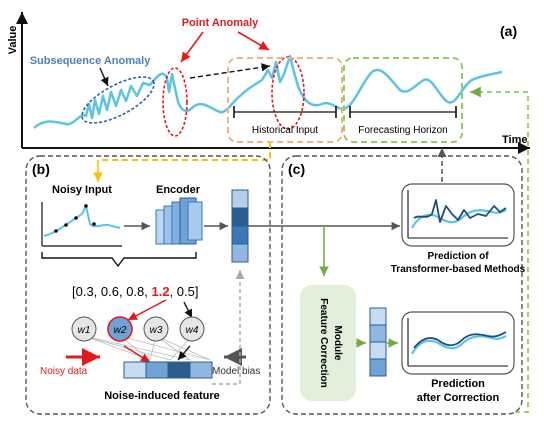 Image resolution: width=544 pixels, height=429 pixels. I want to click on transformer-prediction-label-1: Prediction of, so click(458, 256).